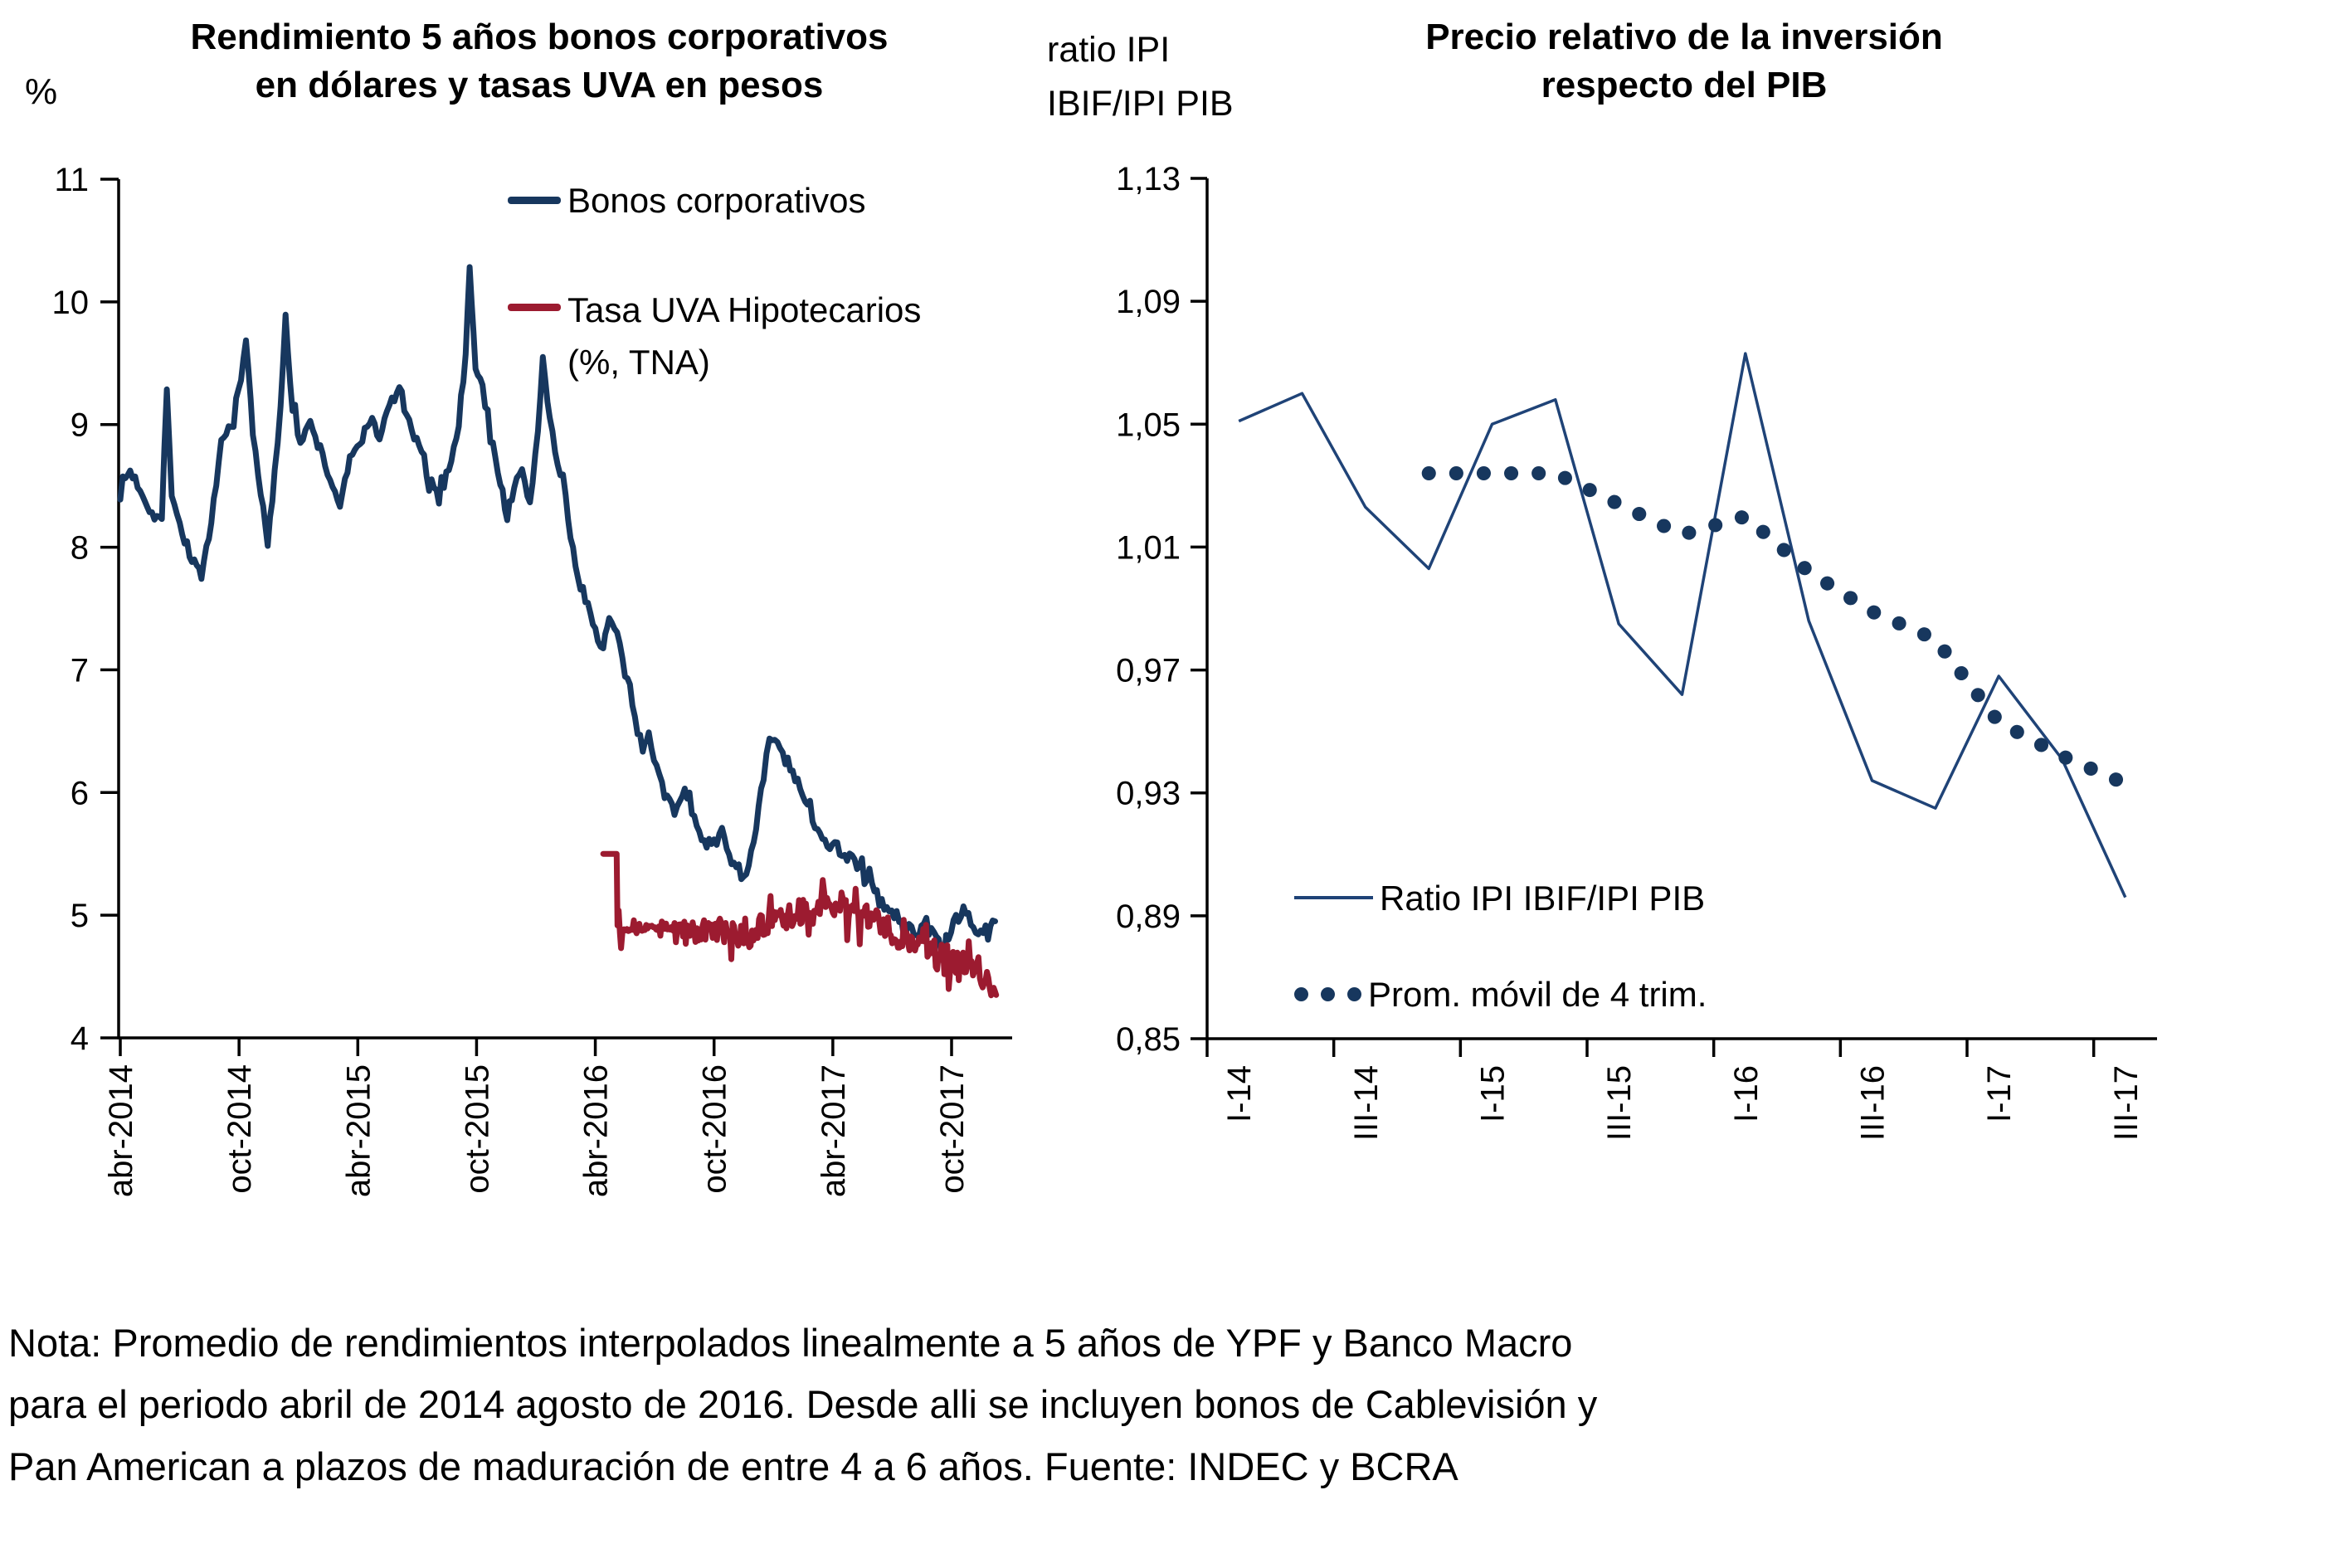  Describe the element at coordinates (80, 670) in the screenshot. I see `left-y-tick-label: 7` at that location.